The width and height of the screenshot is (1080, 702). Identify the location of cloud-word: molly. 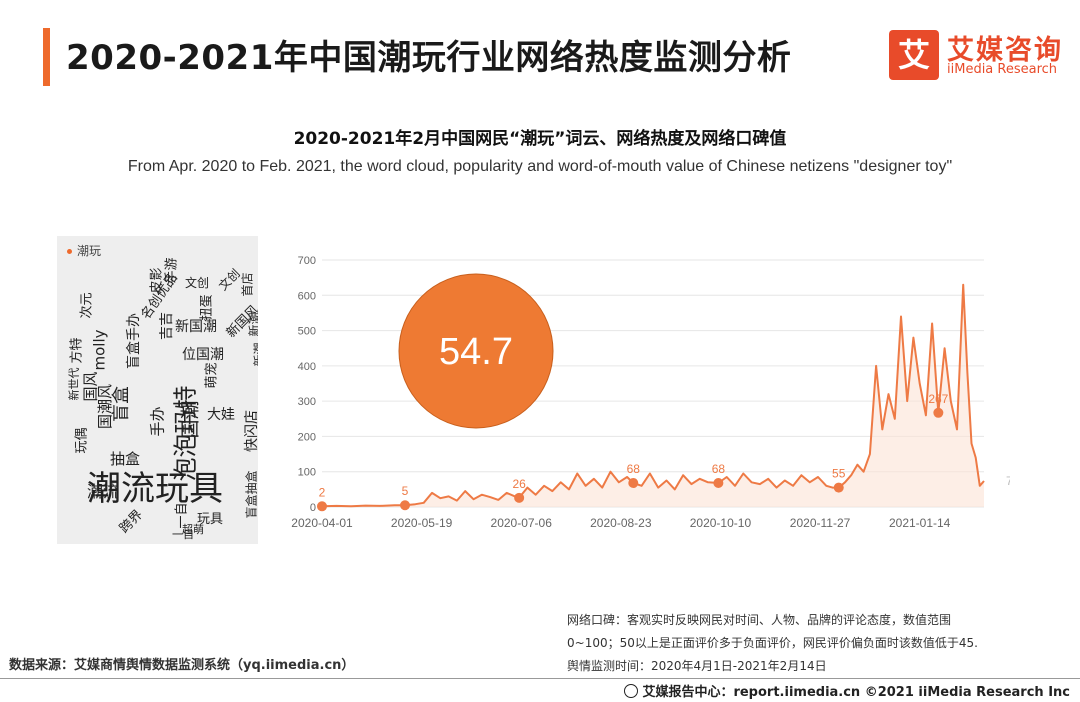
(99, 350).